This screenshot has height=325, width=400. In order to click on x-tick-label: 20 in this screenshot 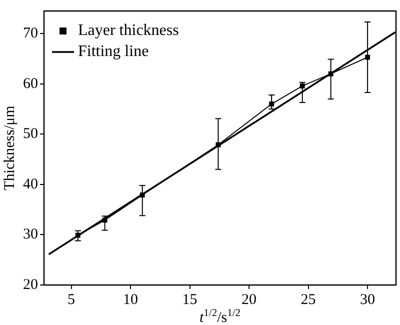, I will do `click(249, 300)`.